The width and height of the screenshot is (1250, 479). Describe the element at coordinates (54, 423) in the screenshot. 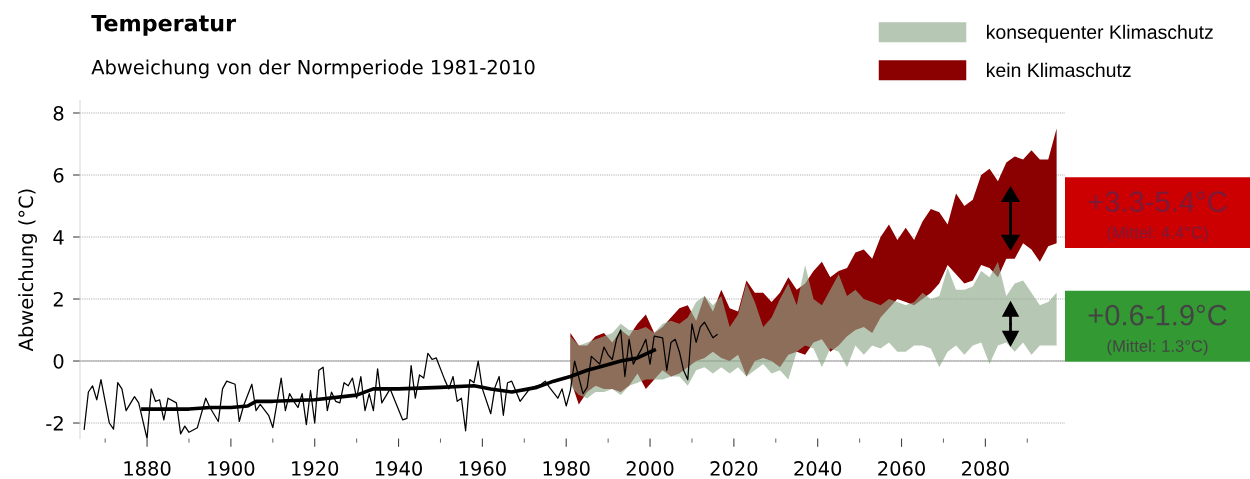

I see `y-tick-label: -2` at that location.